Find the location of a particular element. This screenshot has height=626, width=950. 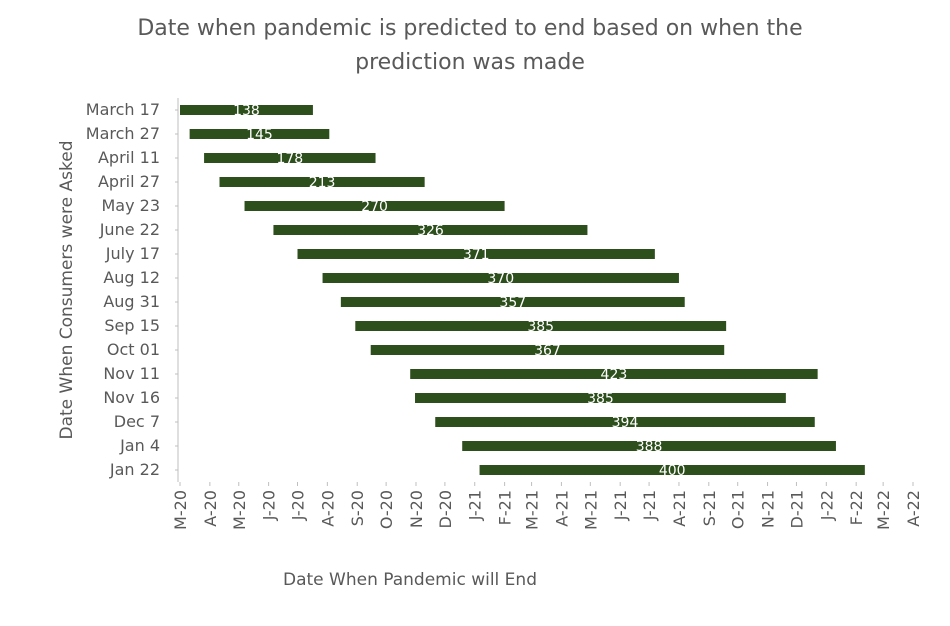

y-tick-label: Nov 16 is located at coordinates (131, 397).